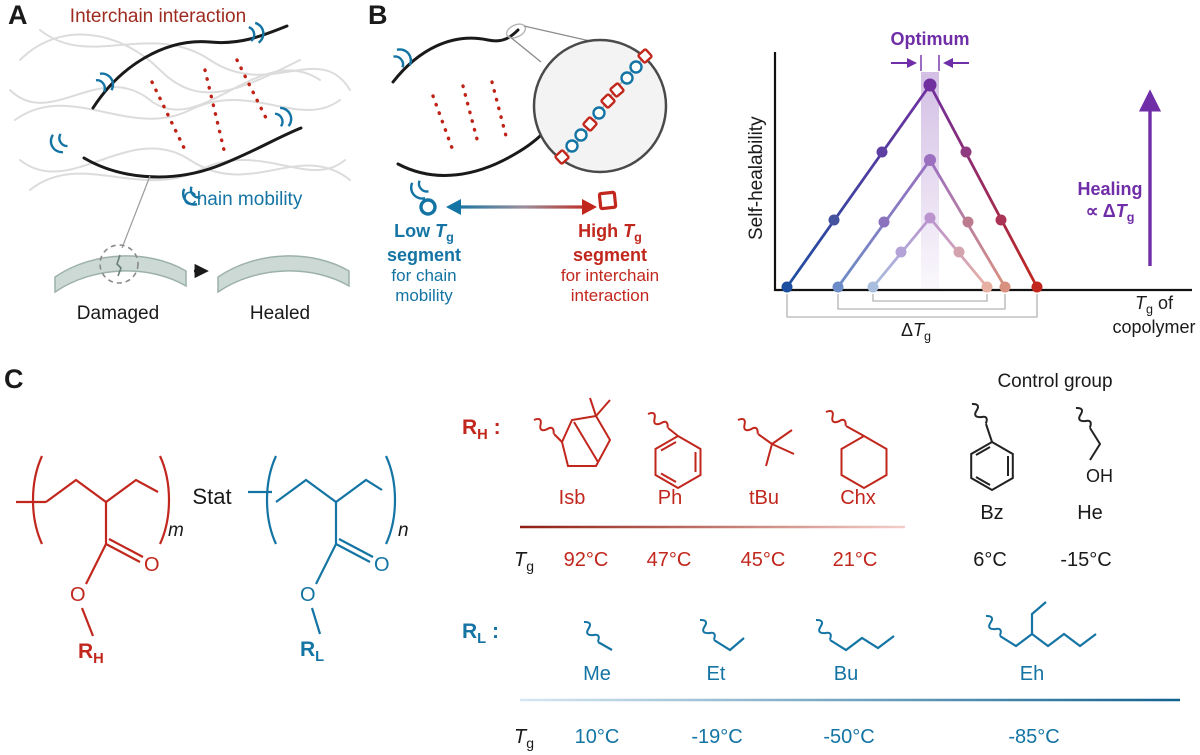  I want to click on bz-name: Bz, so click(992, 513).